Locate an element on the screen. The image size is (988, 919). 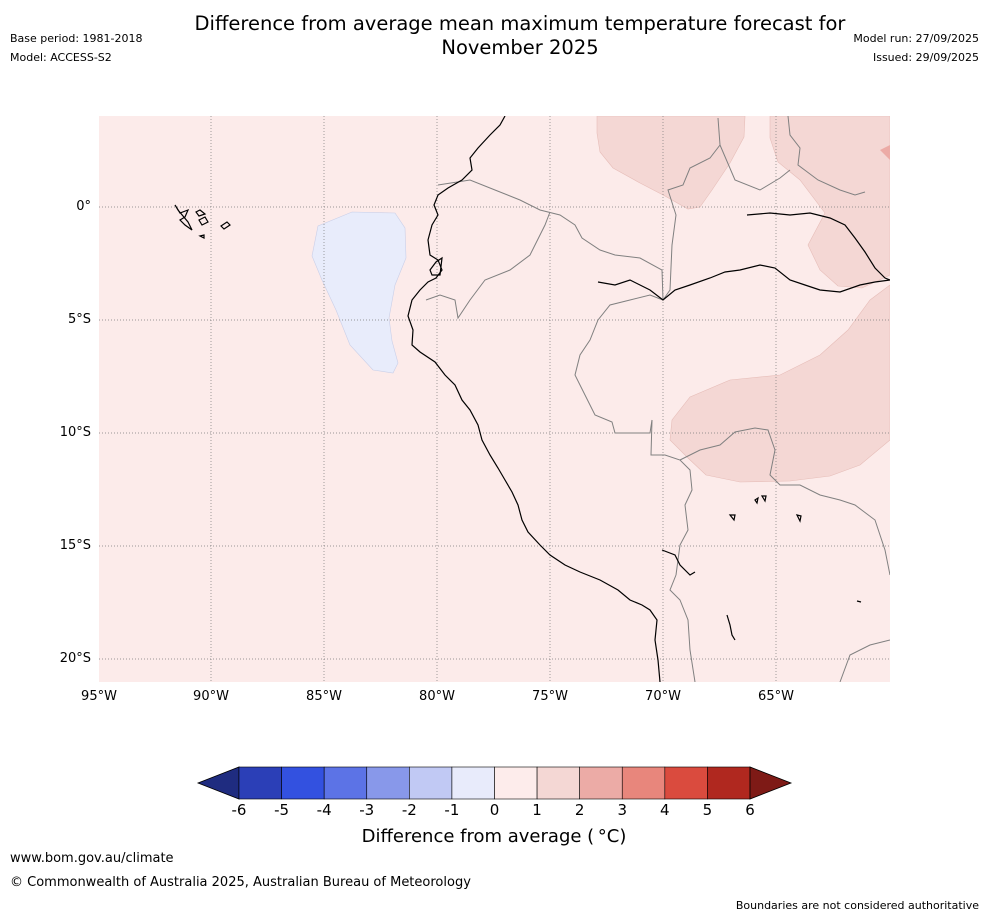
lon-label: 75°W is located at coordinates (550, 696).